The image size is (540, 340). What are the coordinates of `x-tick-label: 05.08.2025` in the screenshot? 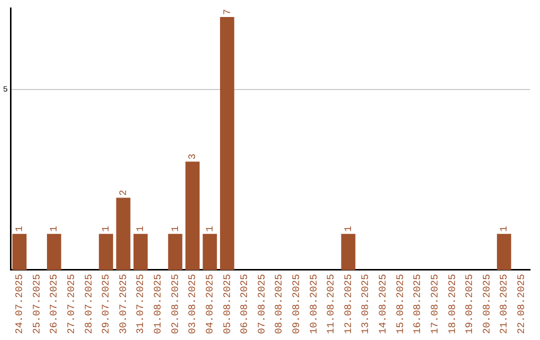 It's located at (228, 304).